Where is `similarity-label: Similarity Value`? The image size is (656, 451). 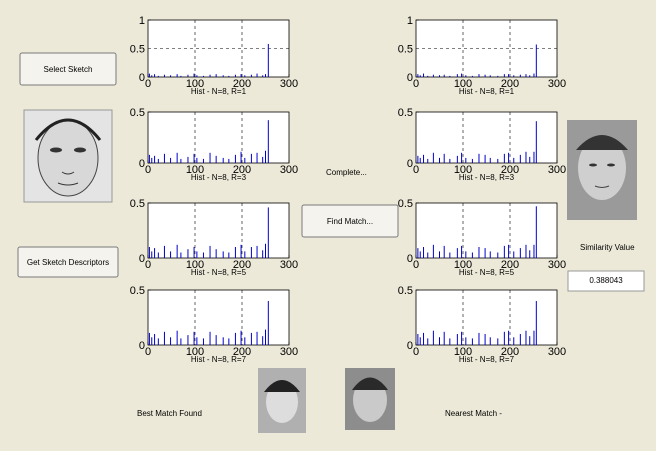 similarity-label: Similarity Value is located at coordinates (607, 247).